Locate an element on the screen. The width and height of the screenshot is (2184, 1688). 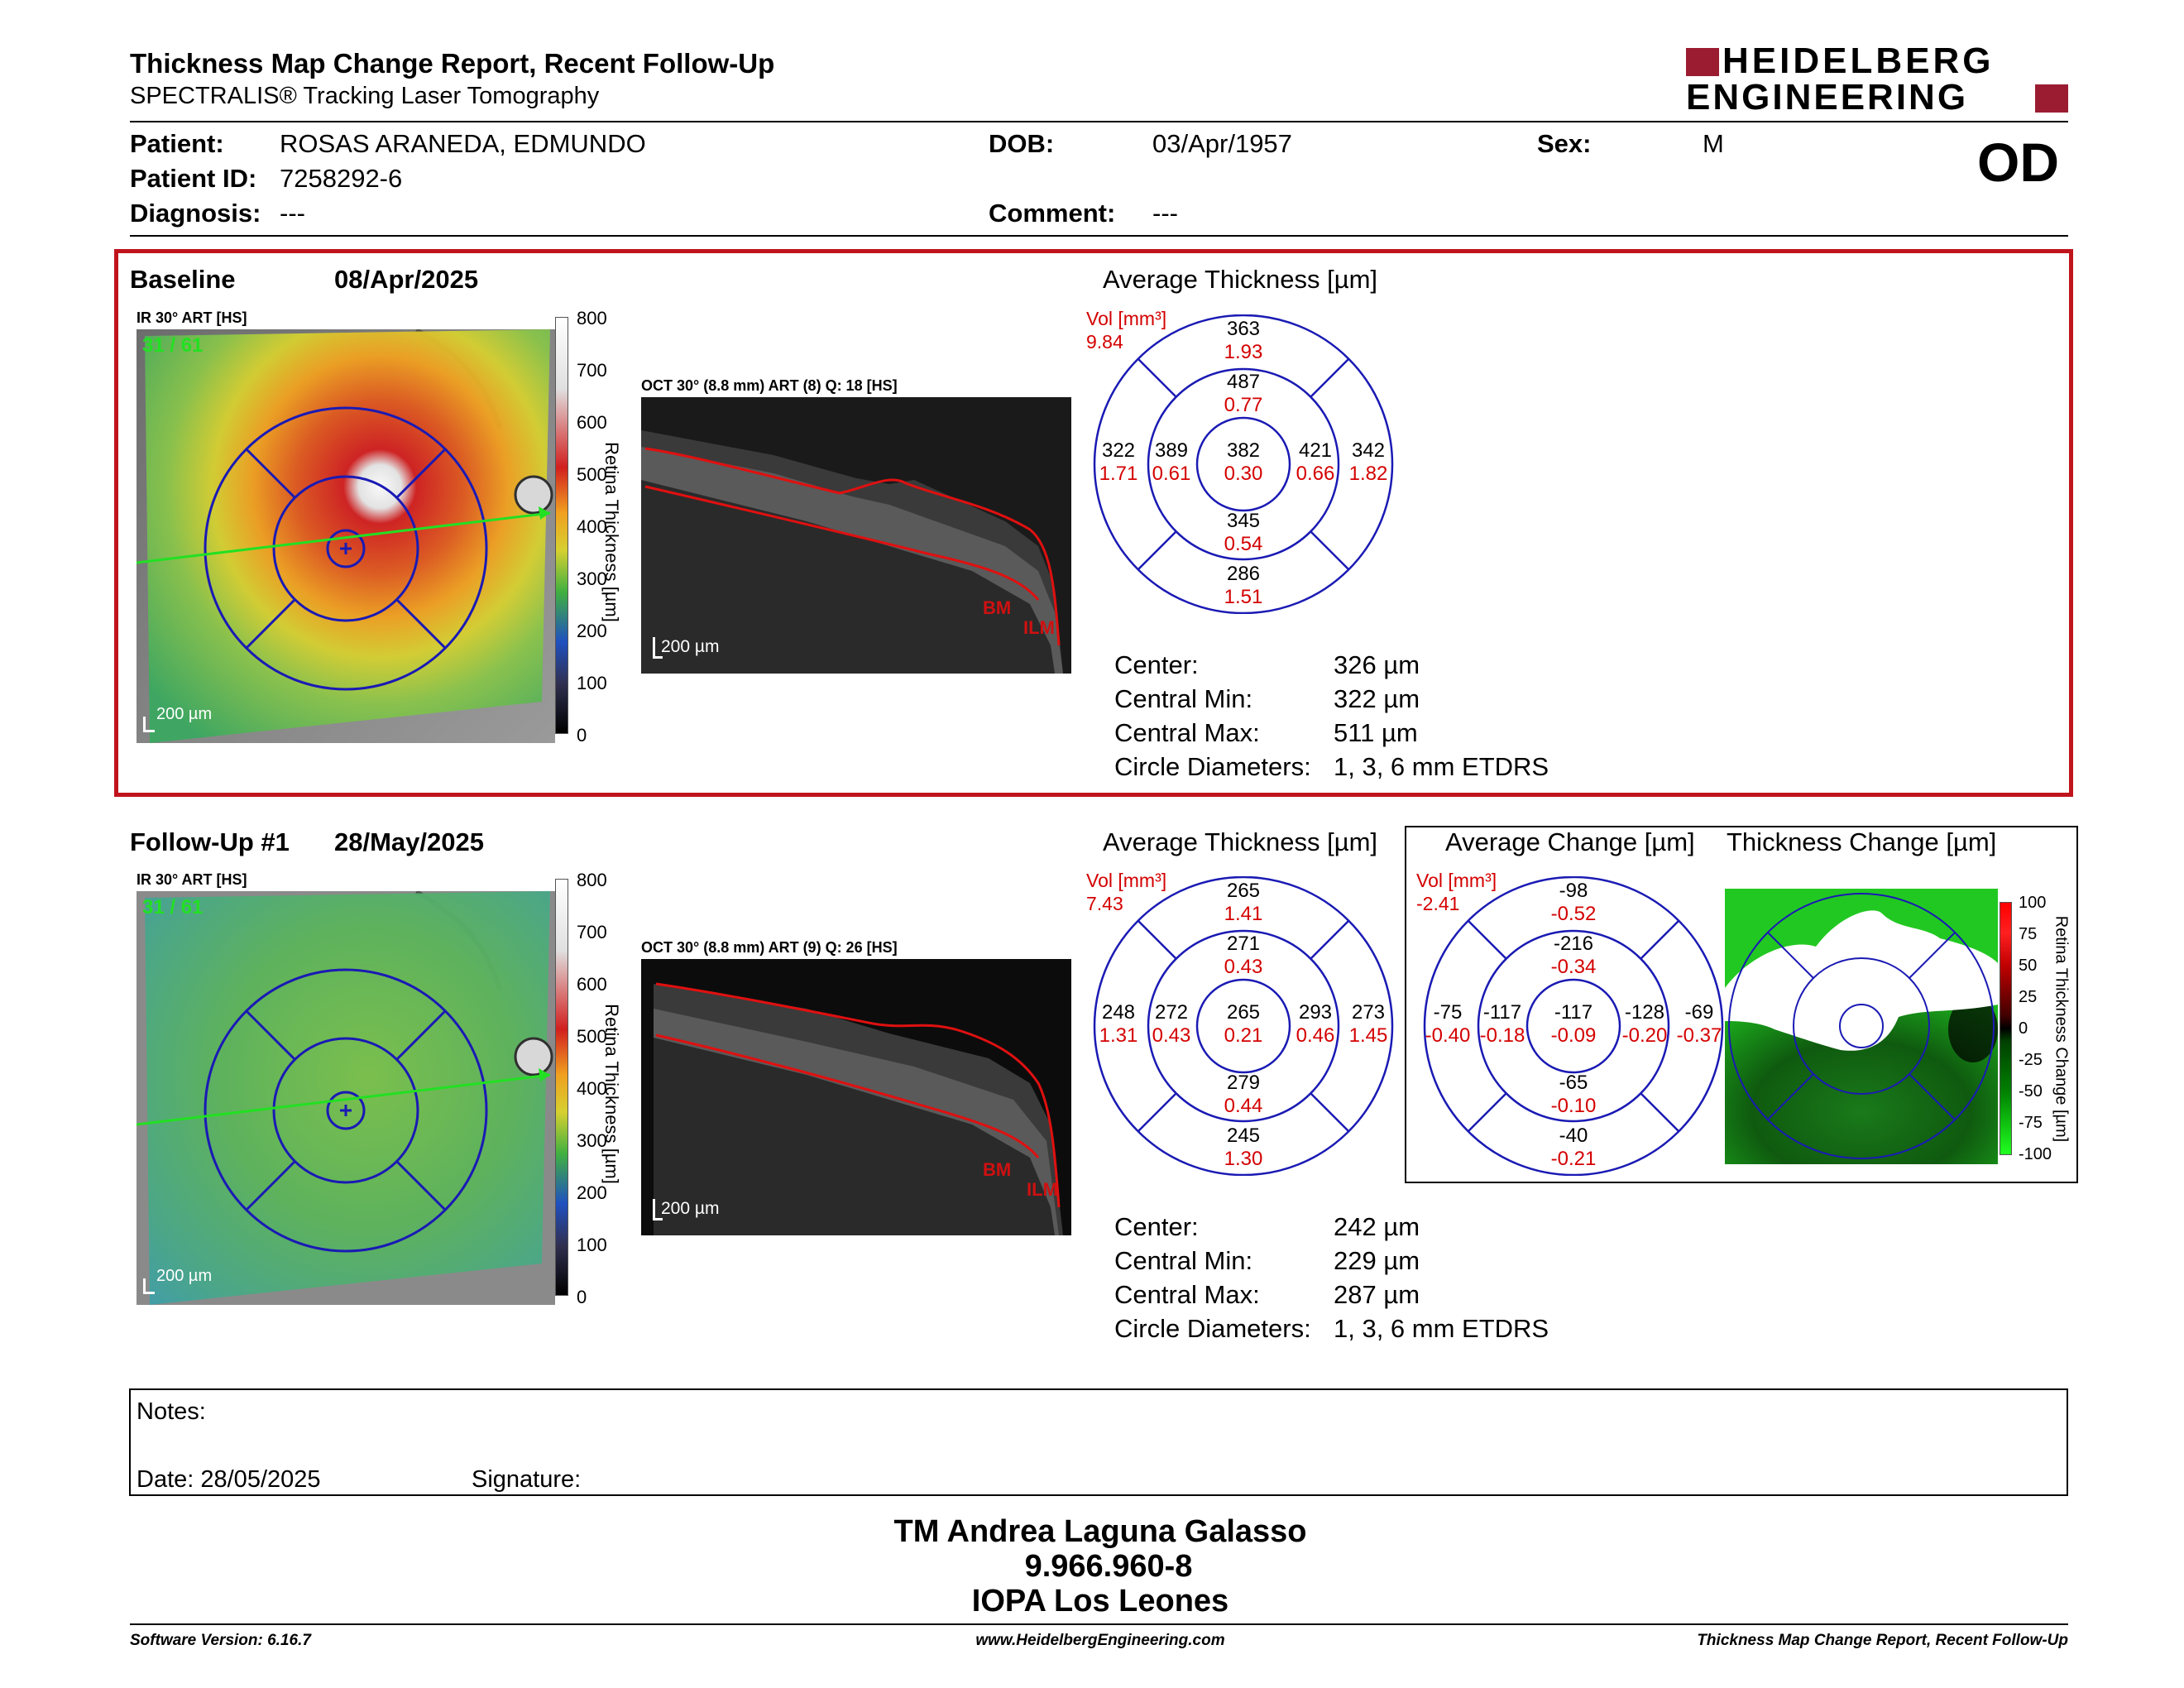
tc-etdrs-grid is located at coordinates (1861, 1026).